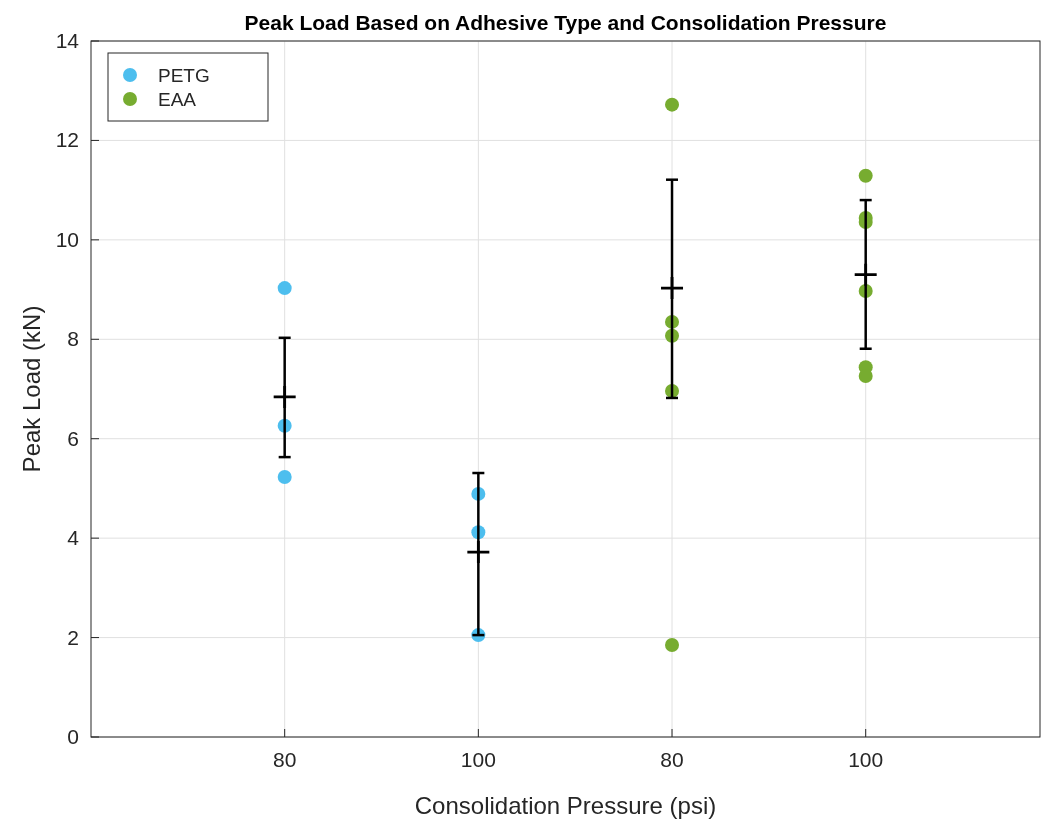  I want to click on y-tick-label: 8, so click(73, 339).